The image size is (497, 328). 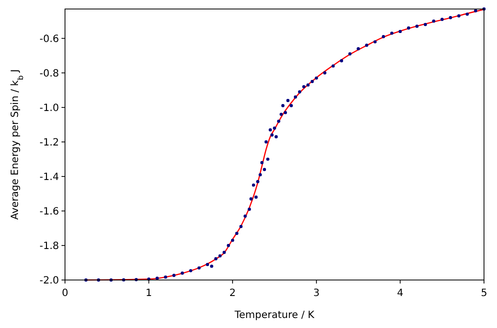 I want to click on x-tick-label: 3, so click(x=316, y=293).